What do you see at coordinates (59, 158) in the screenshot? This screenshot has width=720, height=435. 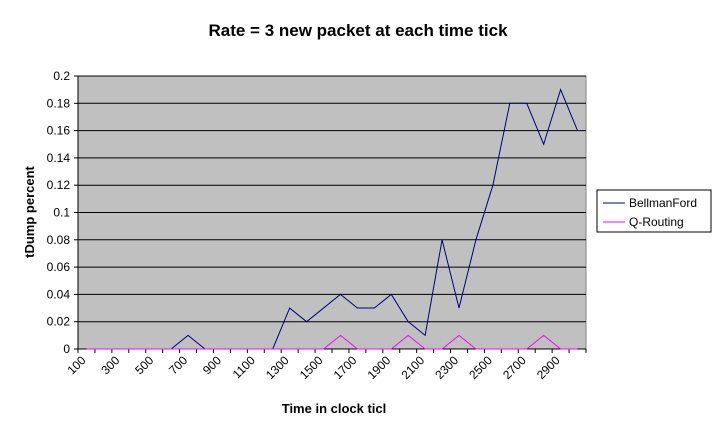 I see `y-tick-label: 0.14` at bounding box center [59, 158].